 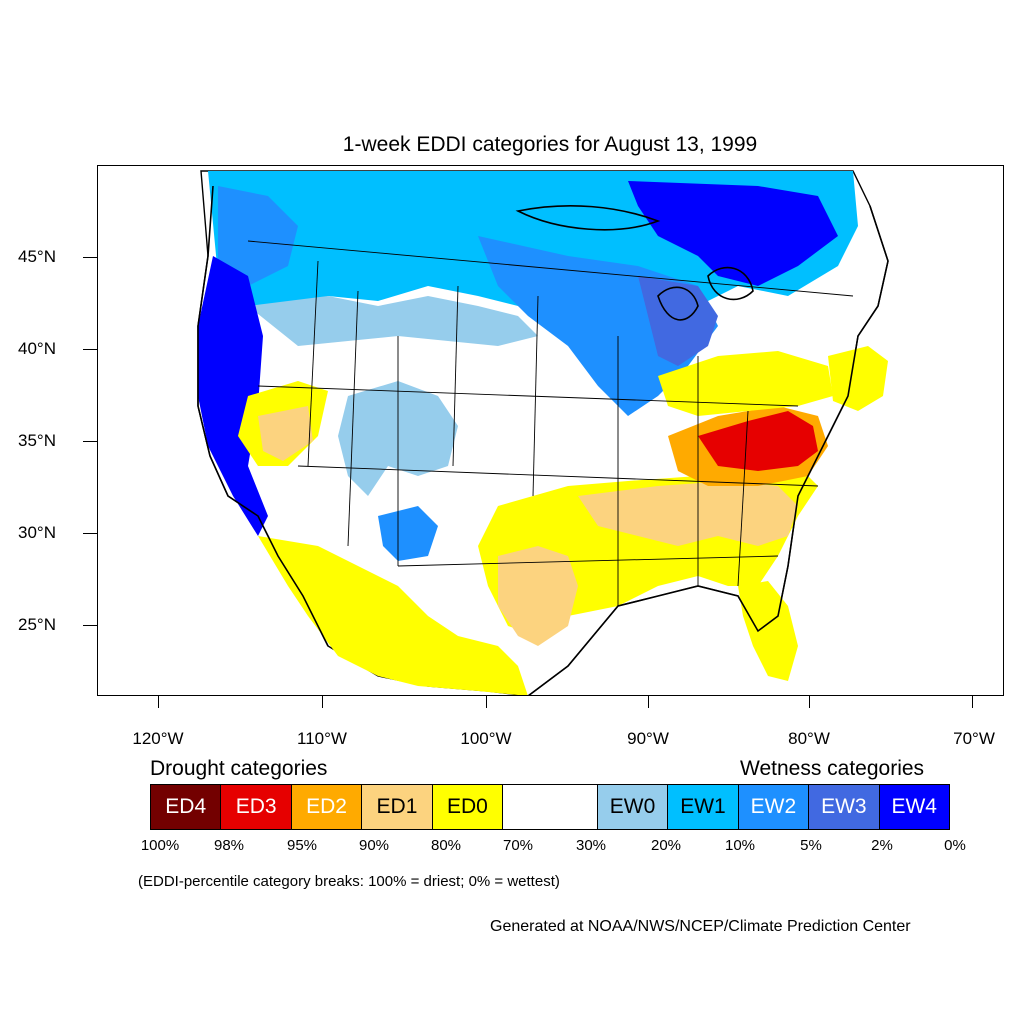 What do you see at coordinates (446, 845) in the screenshot?
I see `pct-label-80: 80%` at bounding box center [446, 845].